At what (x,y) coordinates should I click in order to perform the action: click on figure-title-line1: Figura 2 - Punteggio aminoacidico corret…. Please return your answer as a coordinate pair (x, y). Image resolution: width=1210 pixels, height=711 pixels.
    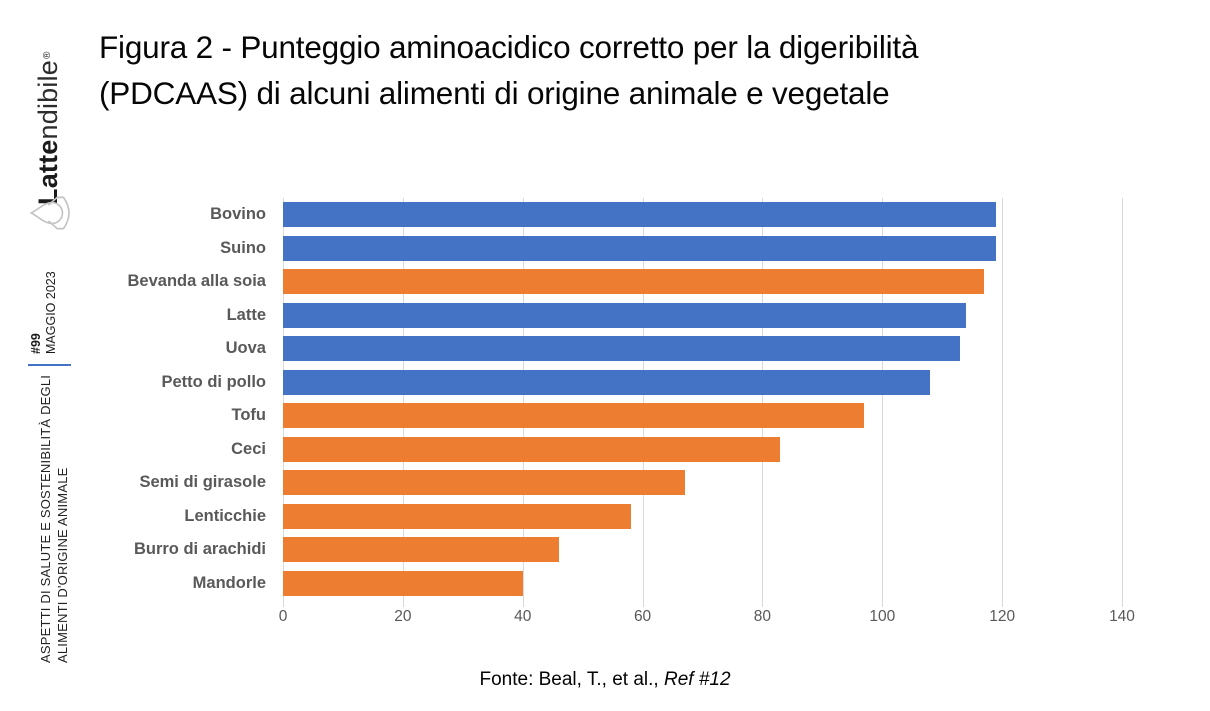
    Looking at the image, I should click on (509, 47).